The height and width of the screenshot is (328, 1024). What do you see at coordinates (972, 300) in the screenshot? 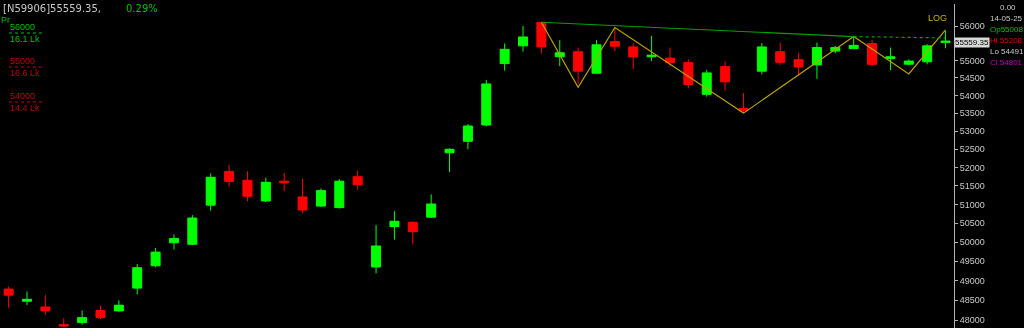
I see `y-tick-label: 48500` at bounding box center [972, 300].